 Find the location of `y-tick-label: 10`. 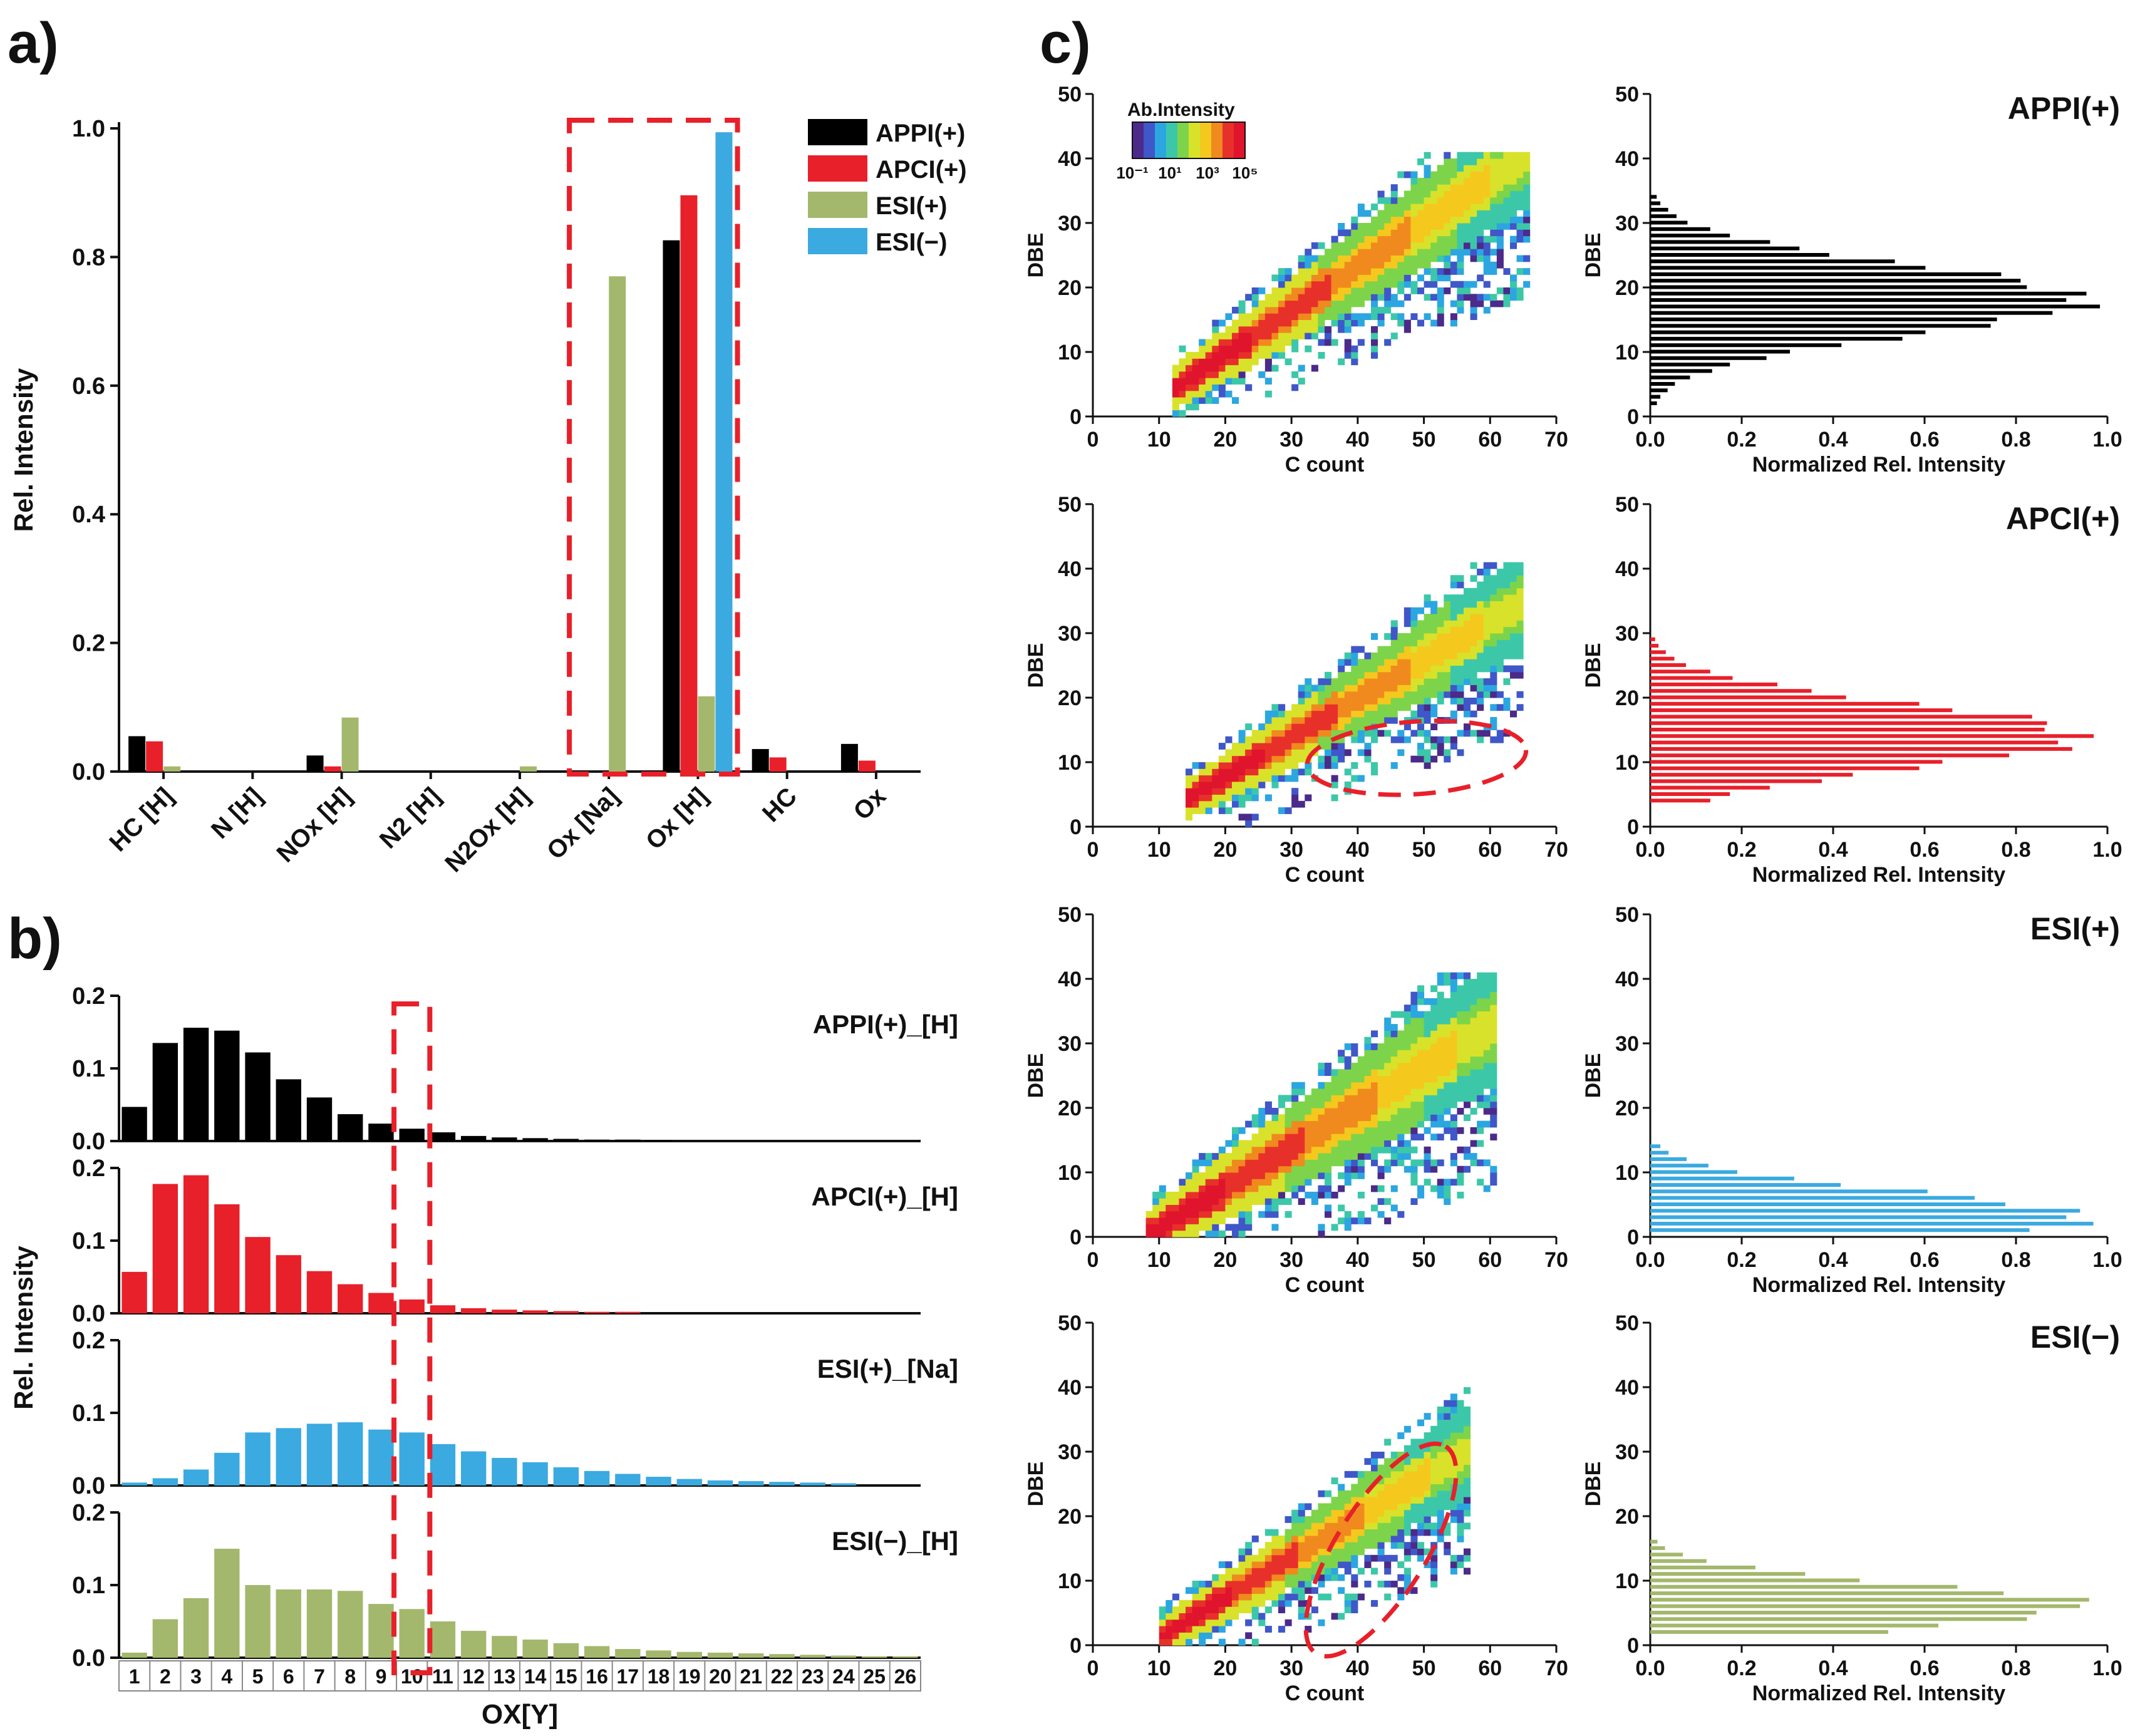

y-tick-label: 10 is located at coordinates (1627, 1581).